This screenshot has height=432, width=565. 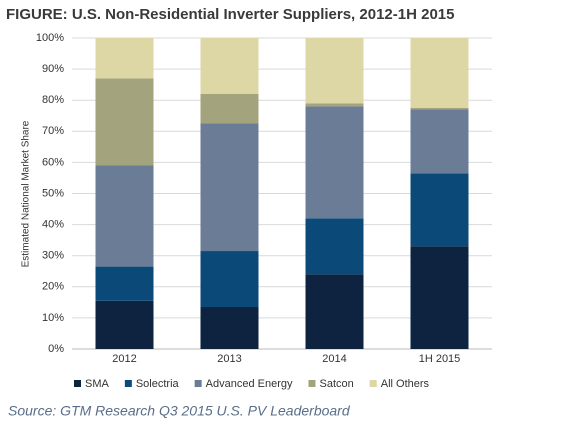 What do you see at coordinates (249, 384) in the screenshot?
I see `legend-label: Advanced Energy` at bounding box center [249, 384].